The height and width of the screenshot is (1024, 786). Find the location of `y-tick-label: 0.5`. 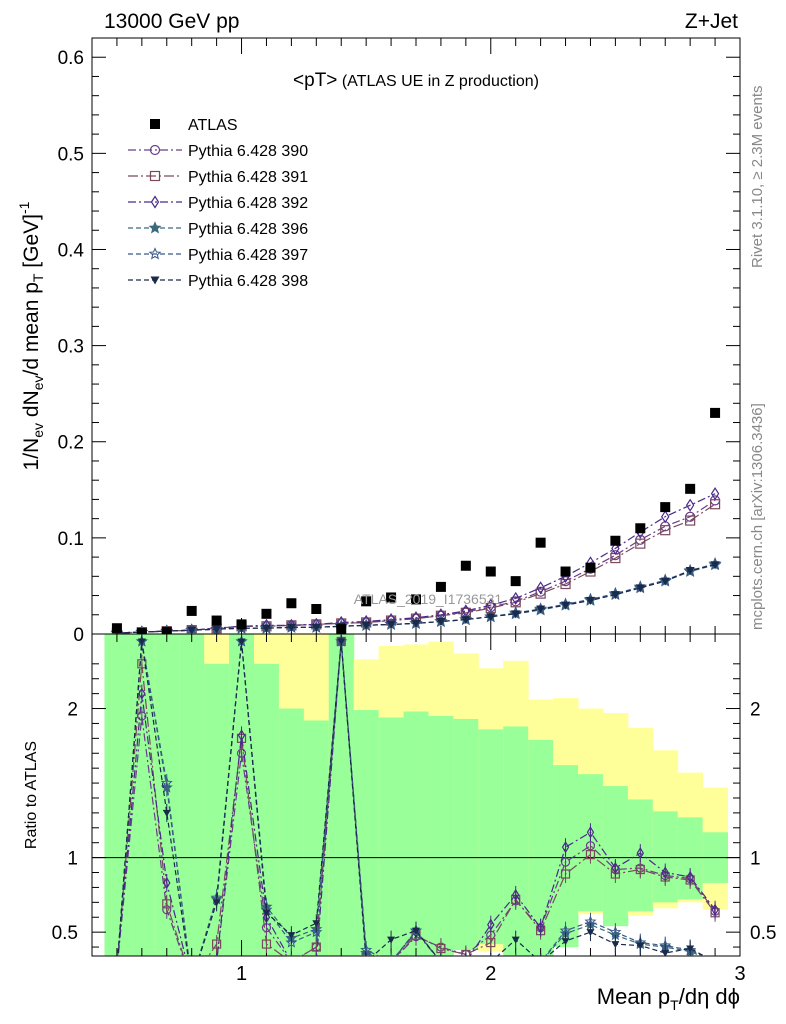

y-tick-label: 0.5 is located at coordinates (71, 154).